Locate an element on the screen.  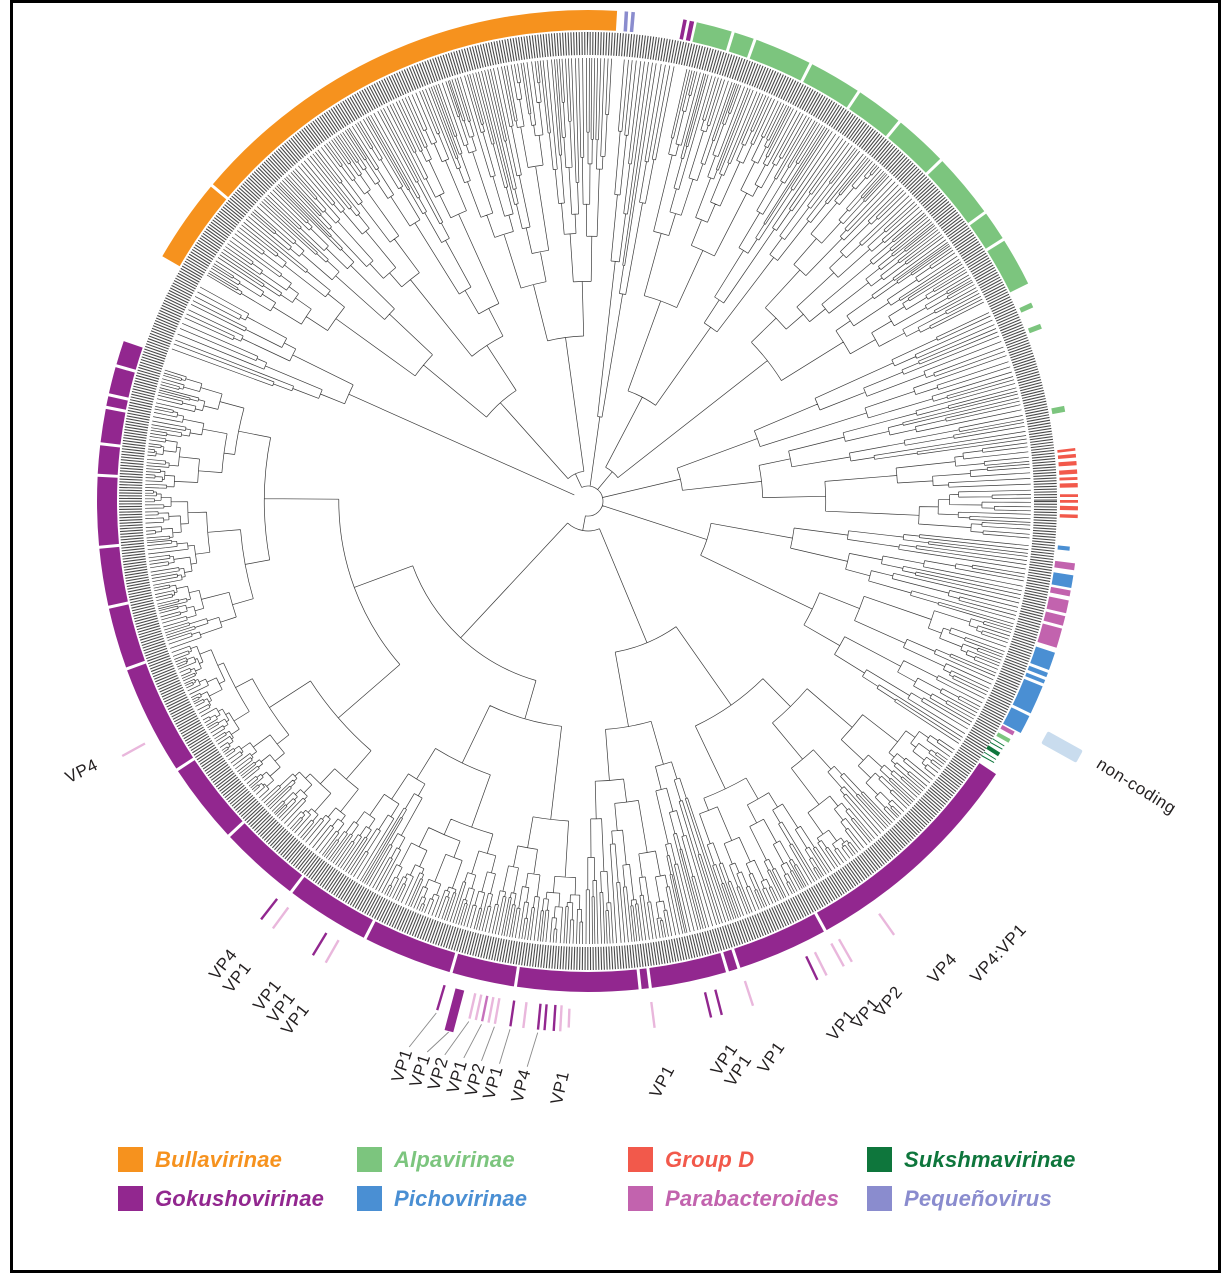
bullavirinae-color-swatch is located at coordinates (130, 1159).